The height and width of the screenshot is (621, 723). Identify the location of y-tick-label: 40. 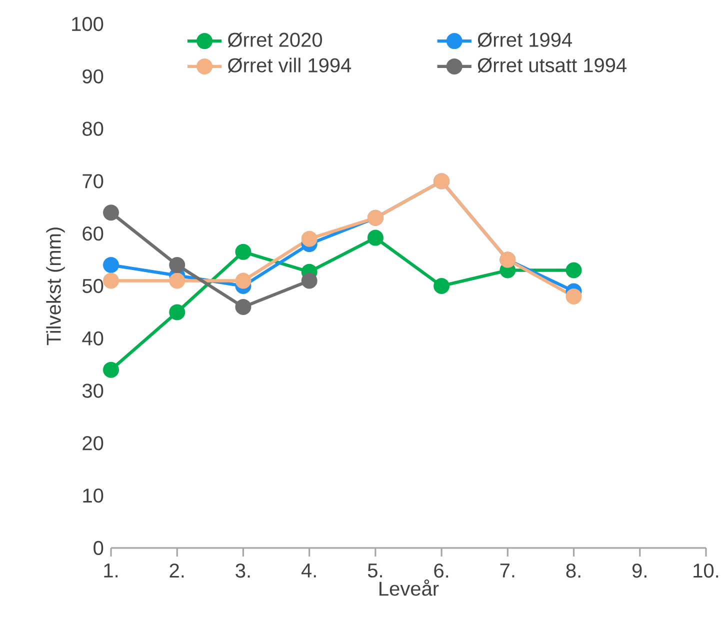
(93, 338).